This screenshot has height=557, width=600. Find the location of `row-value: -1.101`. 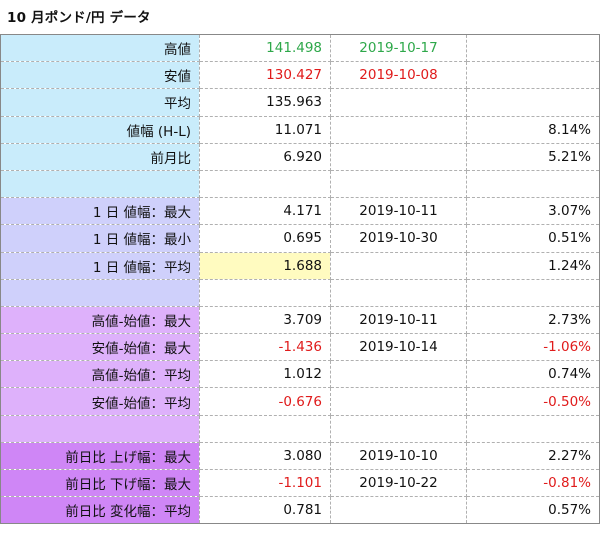

row-value: -1.101 is located at coordinates (265, 483).